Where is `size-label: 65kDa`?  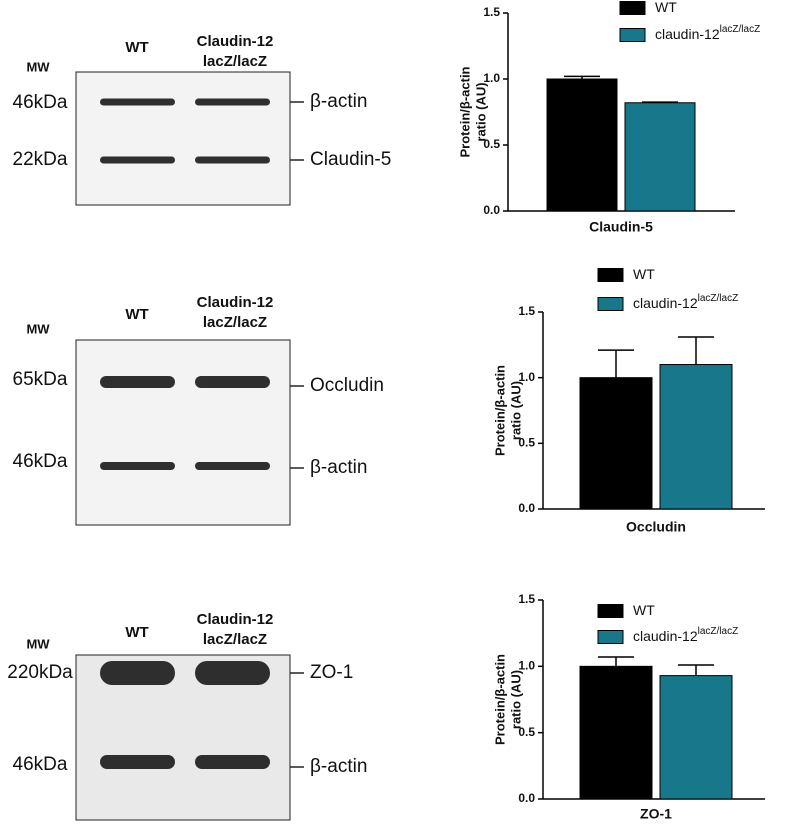
size-label: 65kDa is located at coordinates (40, 379).